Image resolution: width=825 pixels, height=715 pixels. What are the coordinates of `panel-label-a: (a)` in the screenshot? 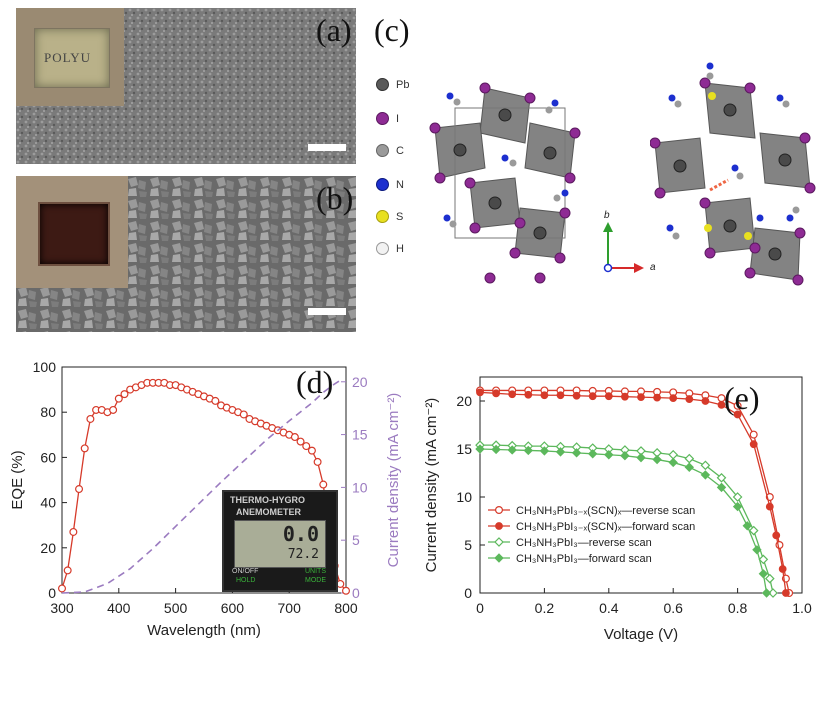 It's located at (334, 30).